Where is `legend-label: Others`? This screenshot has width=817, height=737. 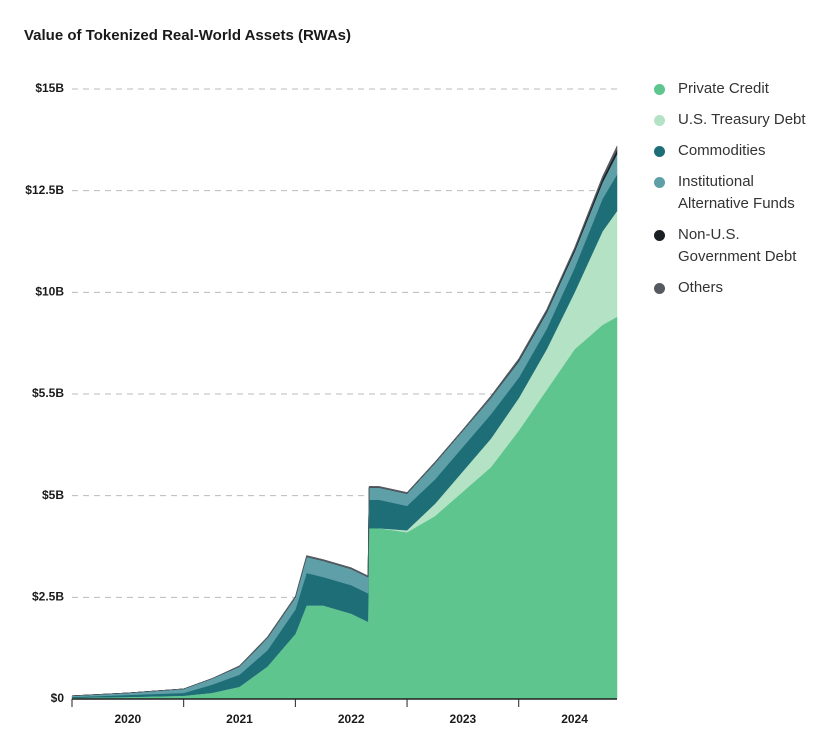 legend-label: Others is located at coordinates (701, 287).